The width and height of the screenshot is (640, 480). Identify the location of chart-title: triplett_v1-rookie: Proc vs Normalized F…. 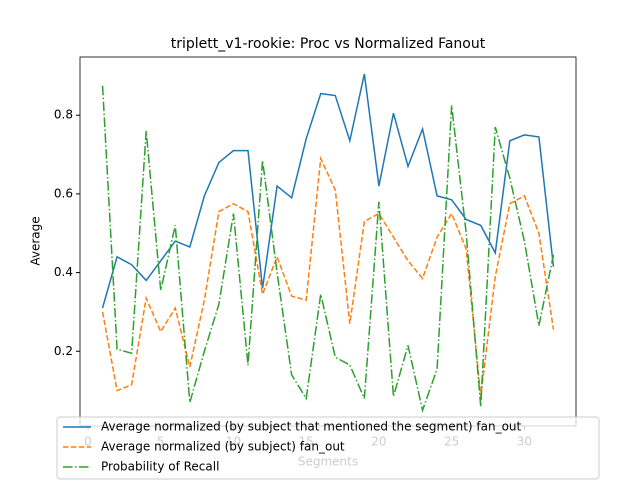
(328, 44).